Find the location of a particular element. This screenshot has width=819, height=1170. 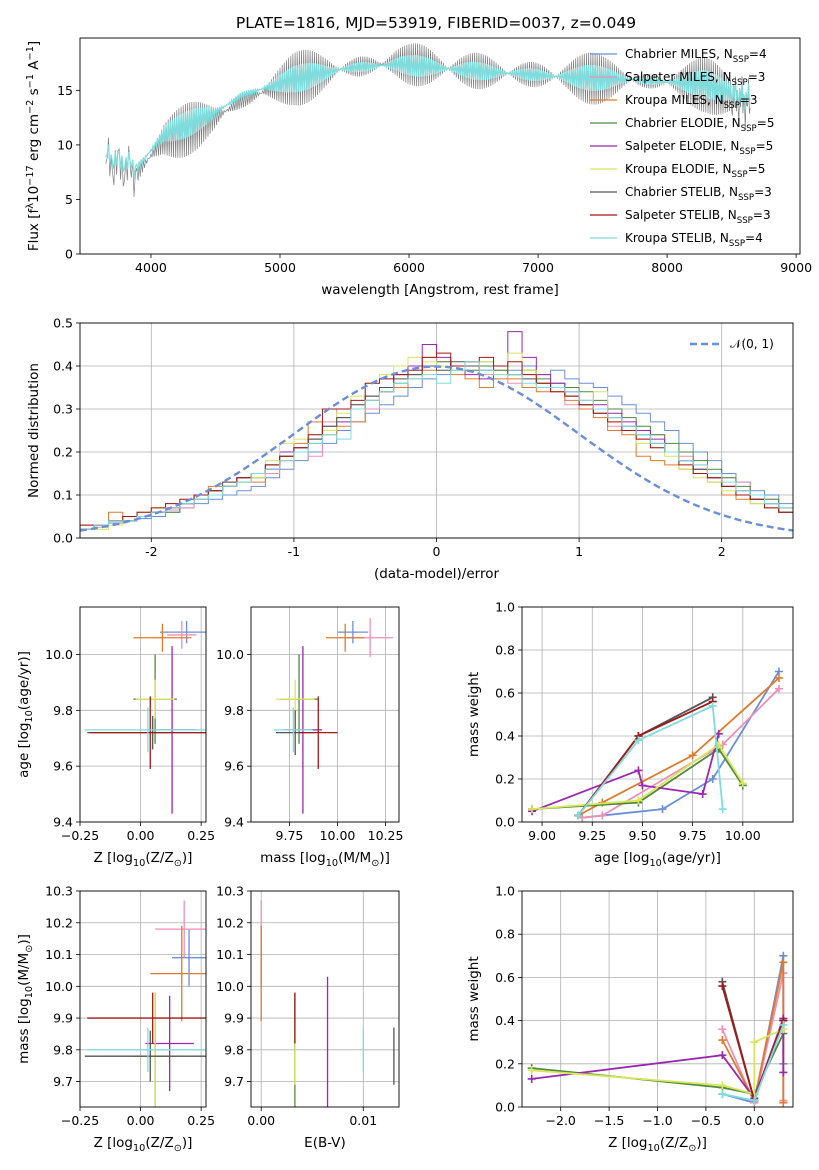

z-age-points is located at coordinates (145, 717).